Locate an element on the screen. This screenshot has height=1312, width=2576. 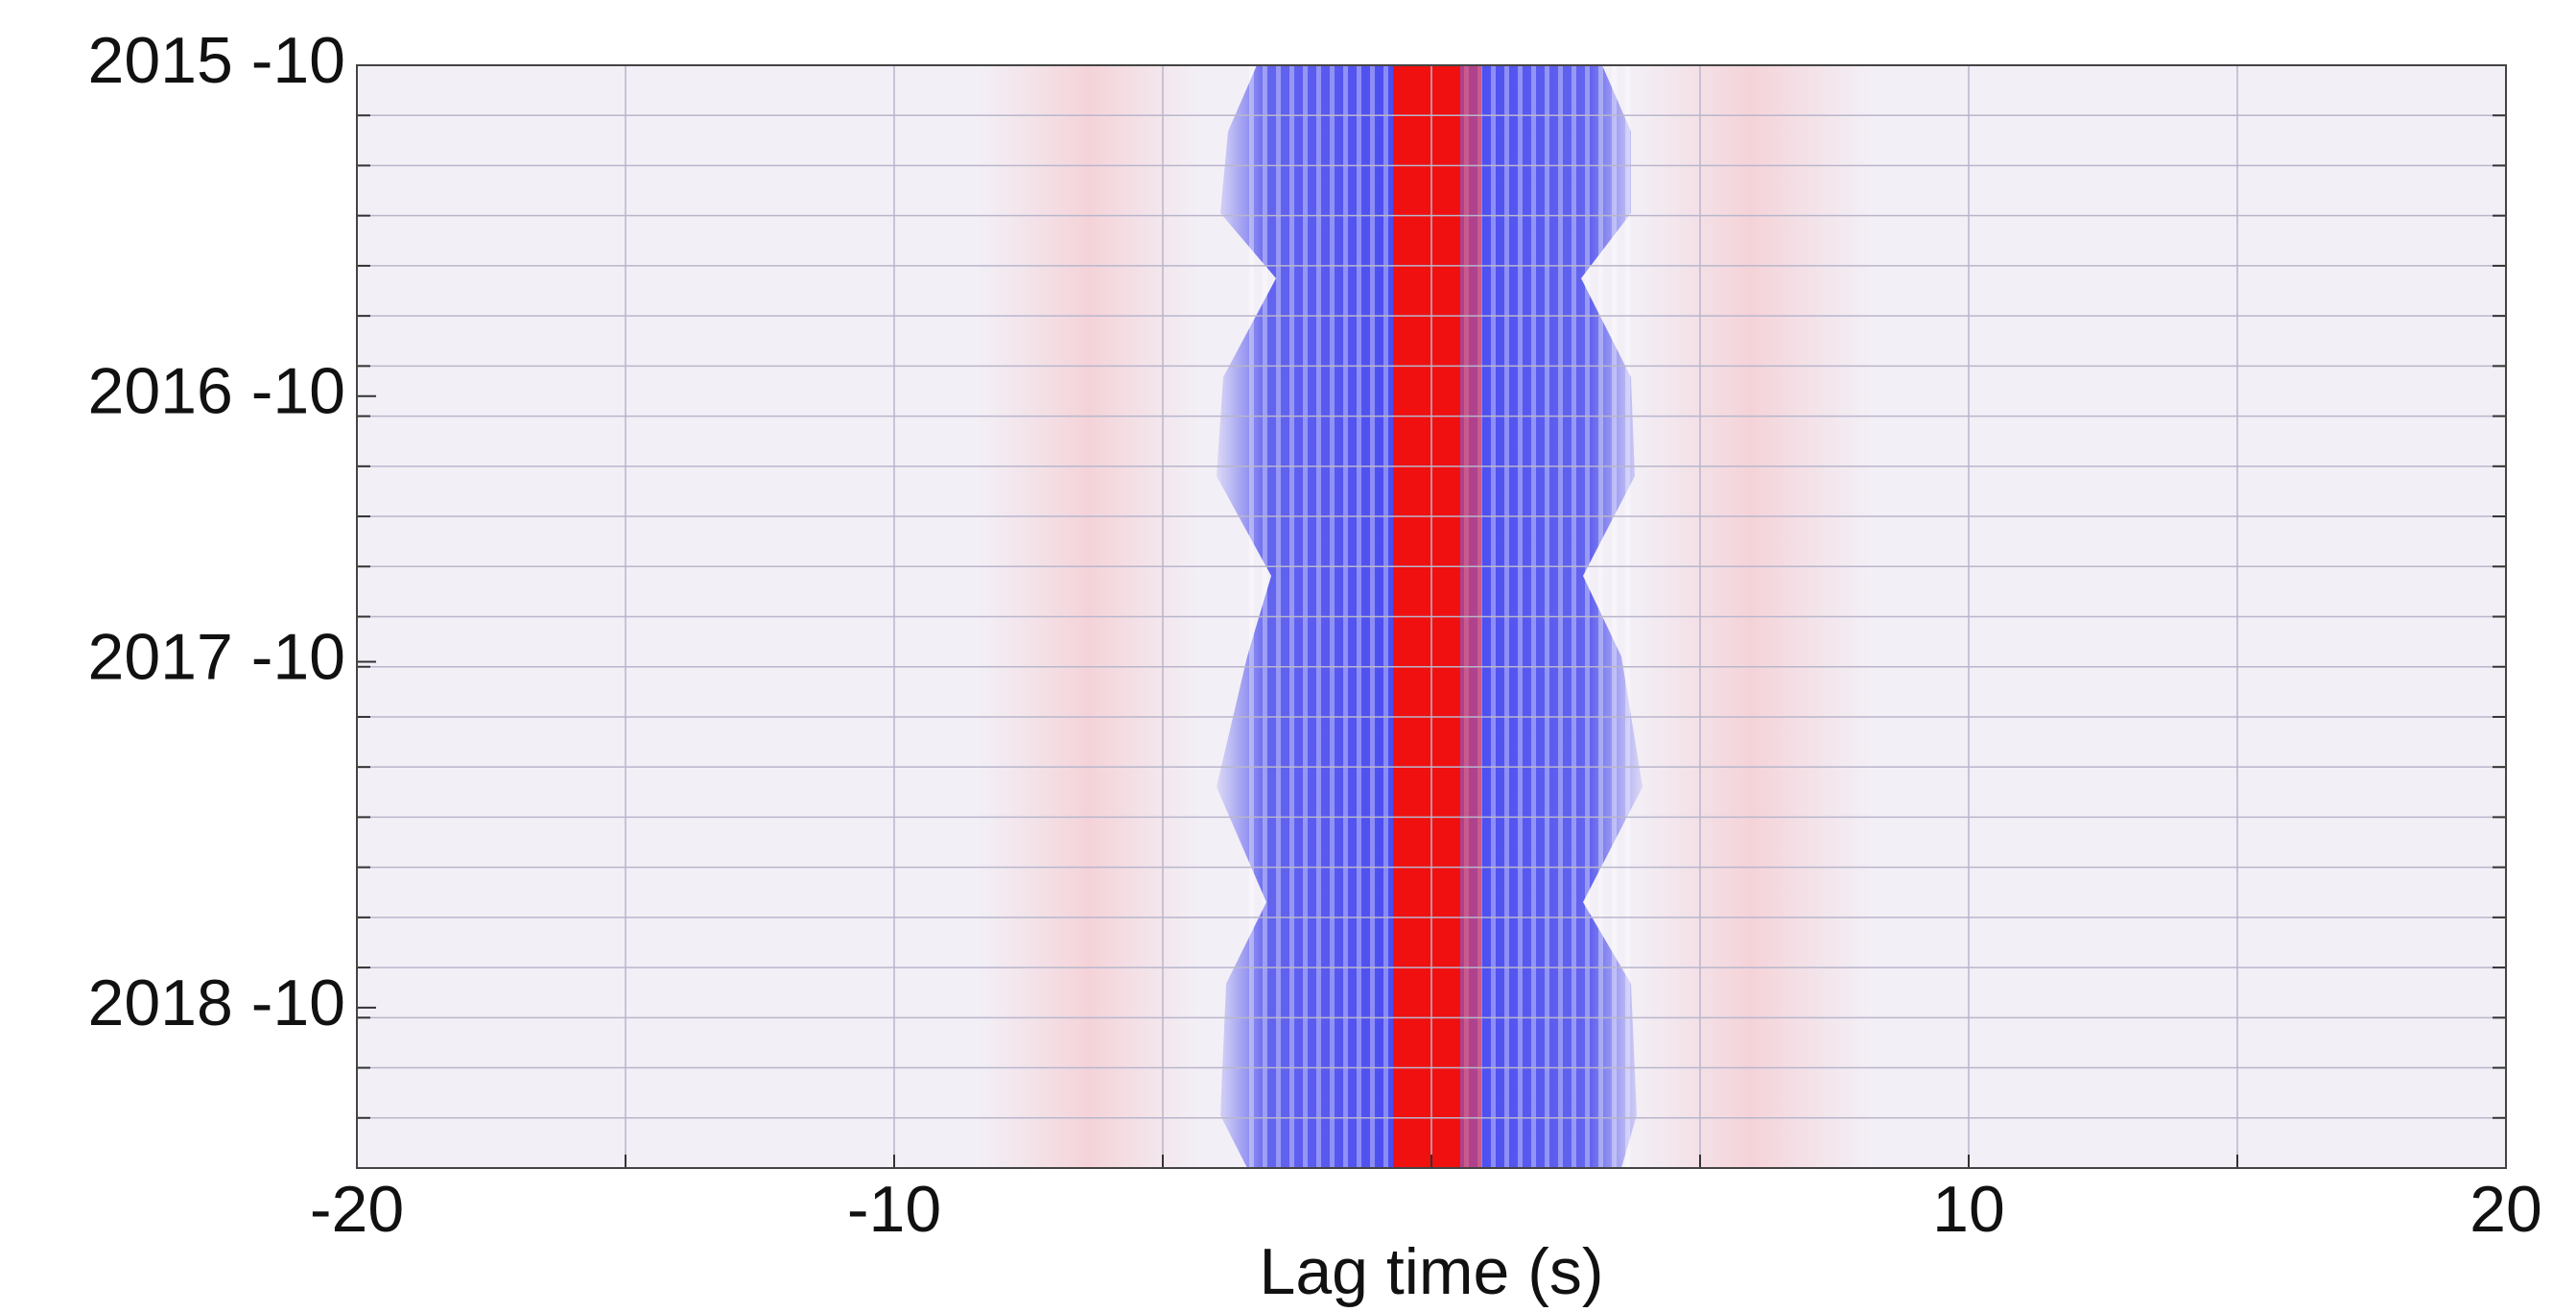
x-tick-label: -20 is located at coordinates (357, 1209).